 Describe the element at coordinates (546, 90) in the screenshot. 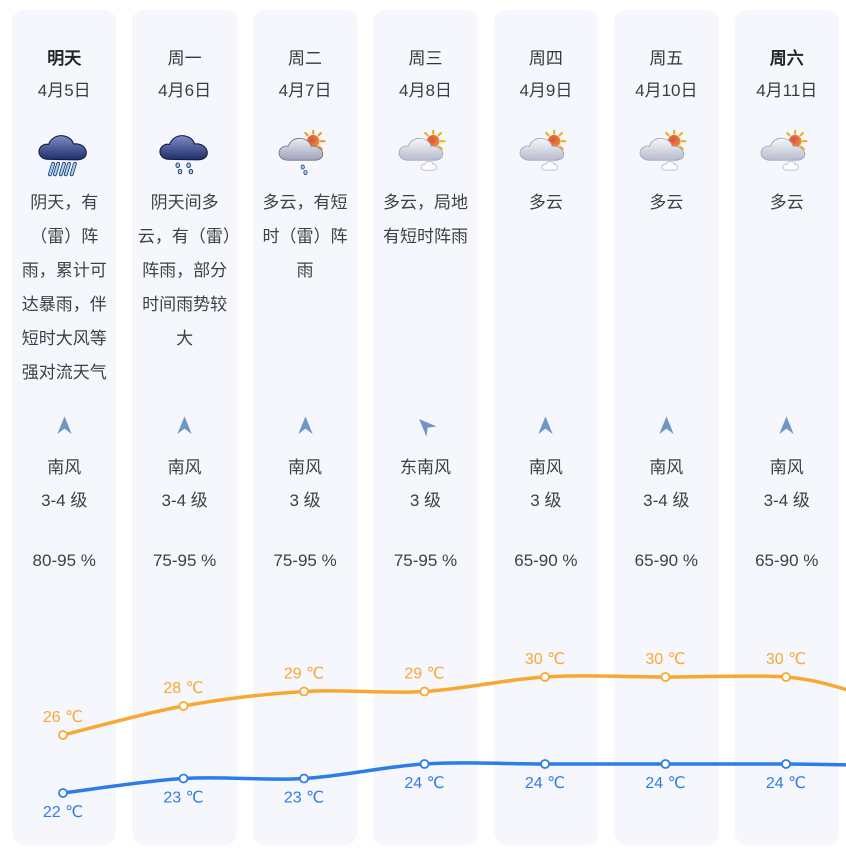

I see `date-label: 4月9日` at that location.